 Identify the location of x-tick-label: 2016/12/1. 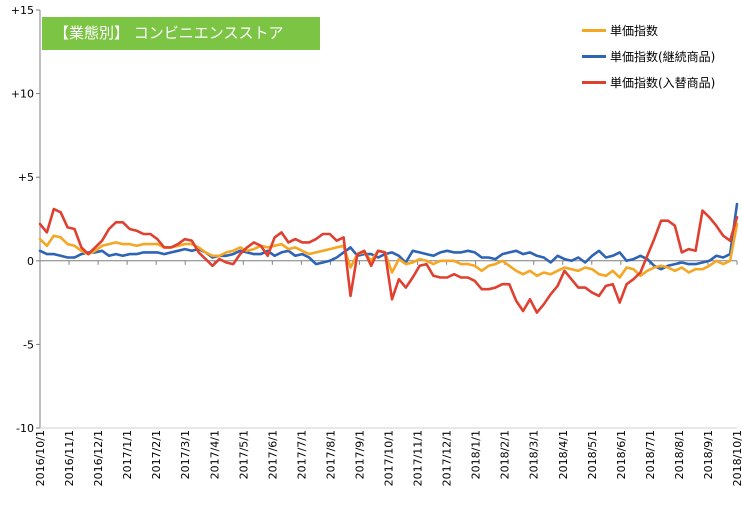
(98, 458).